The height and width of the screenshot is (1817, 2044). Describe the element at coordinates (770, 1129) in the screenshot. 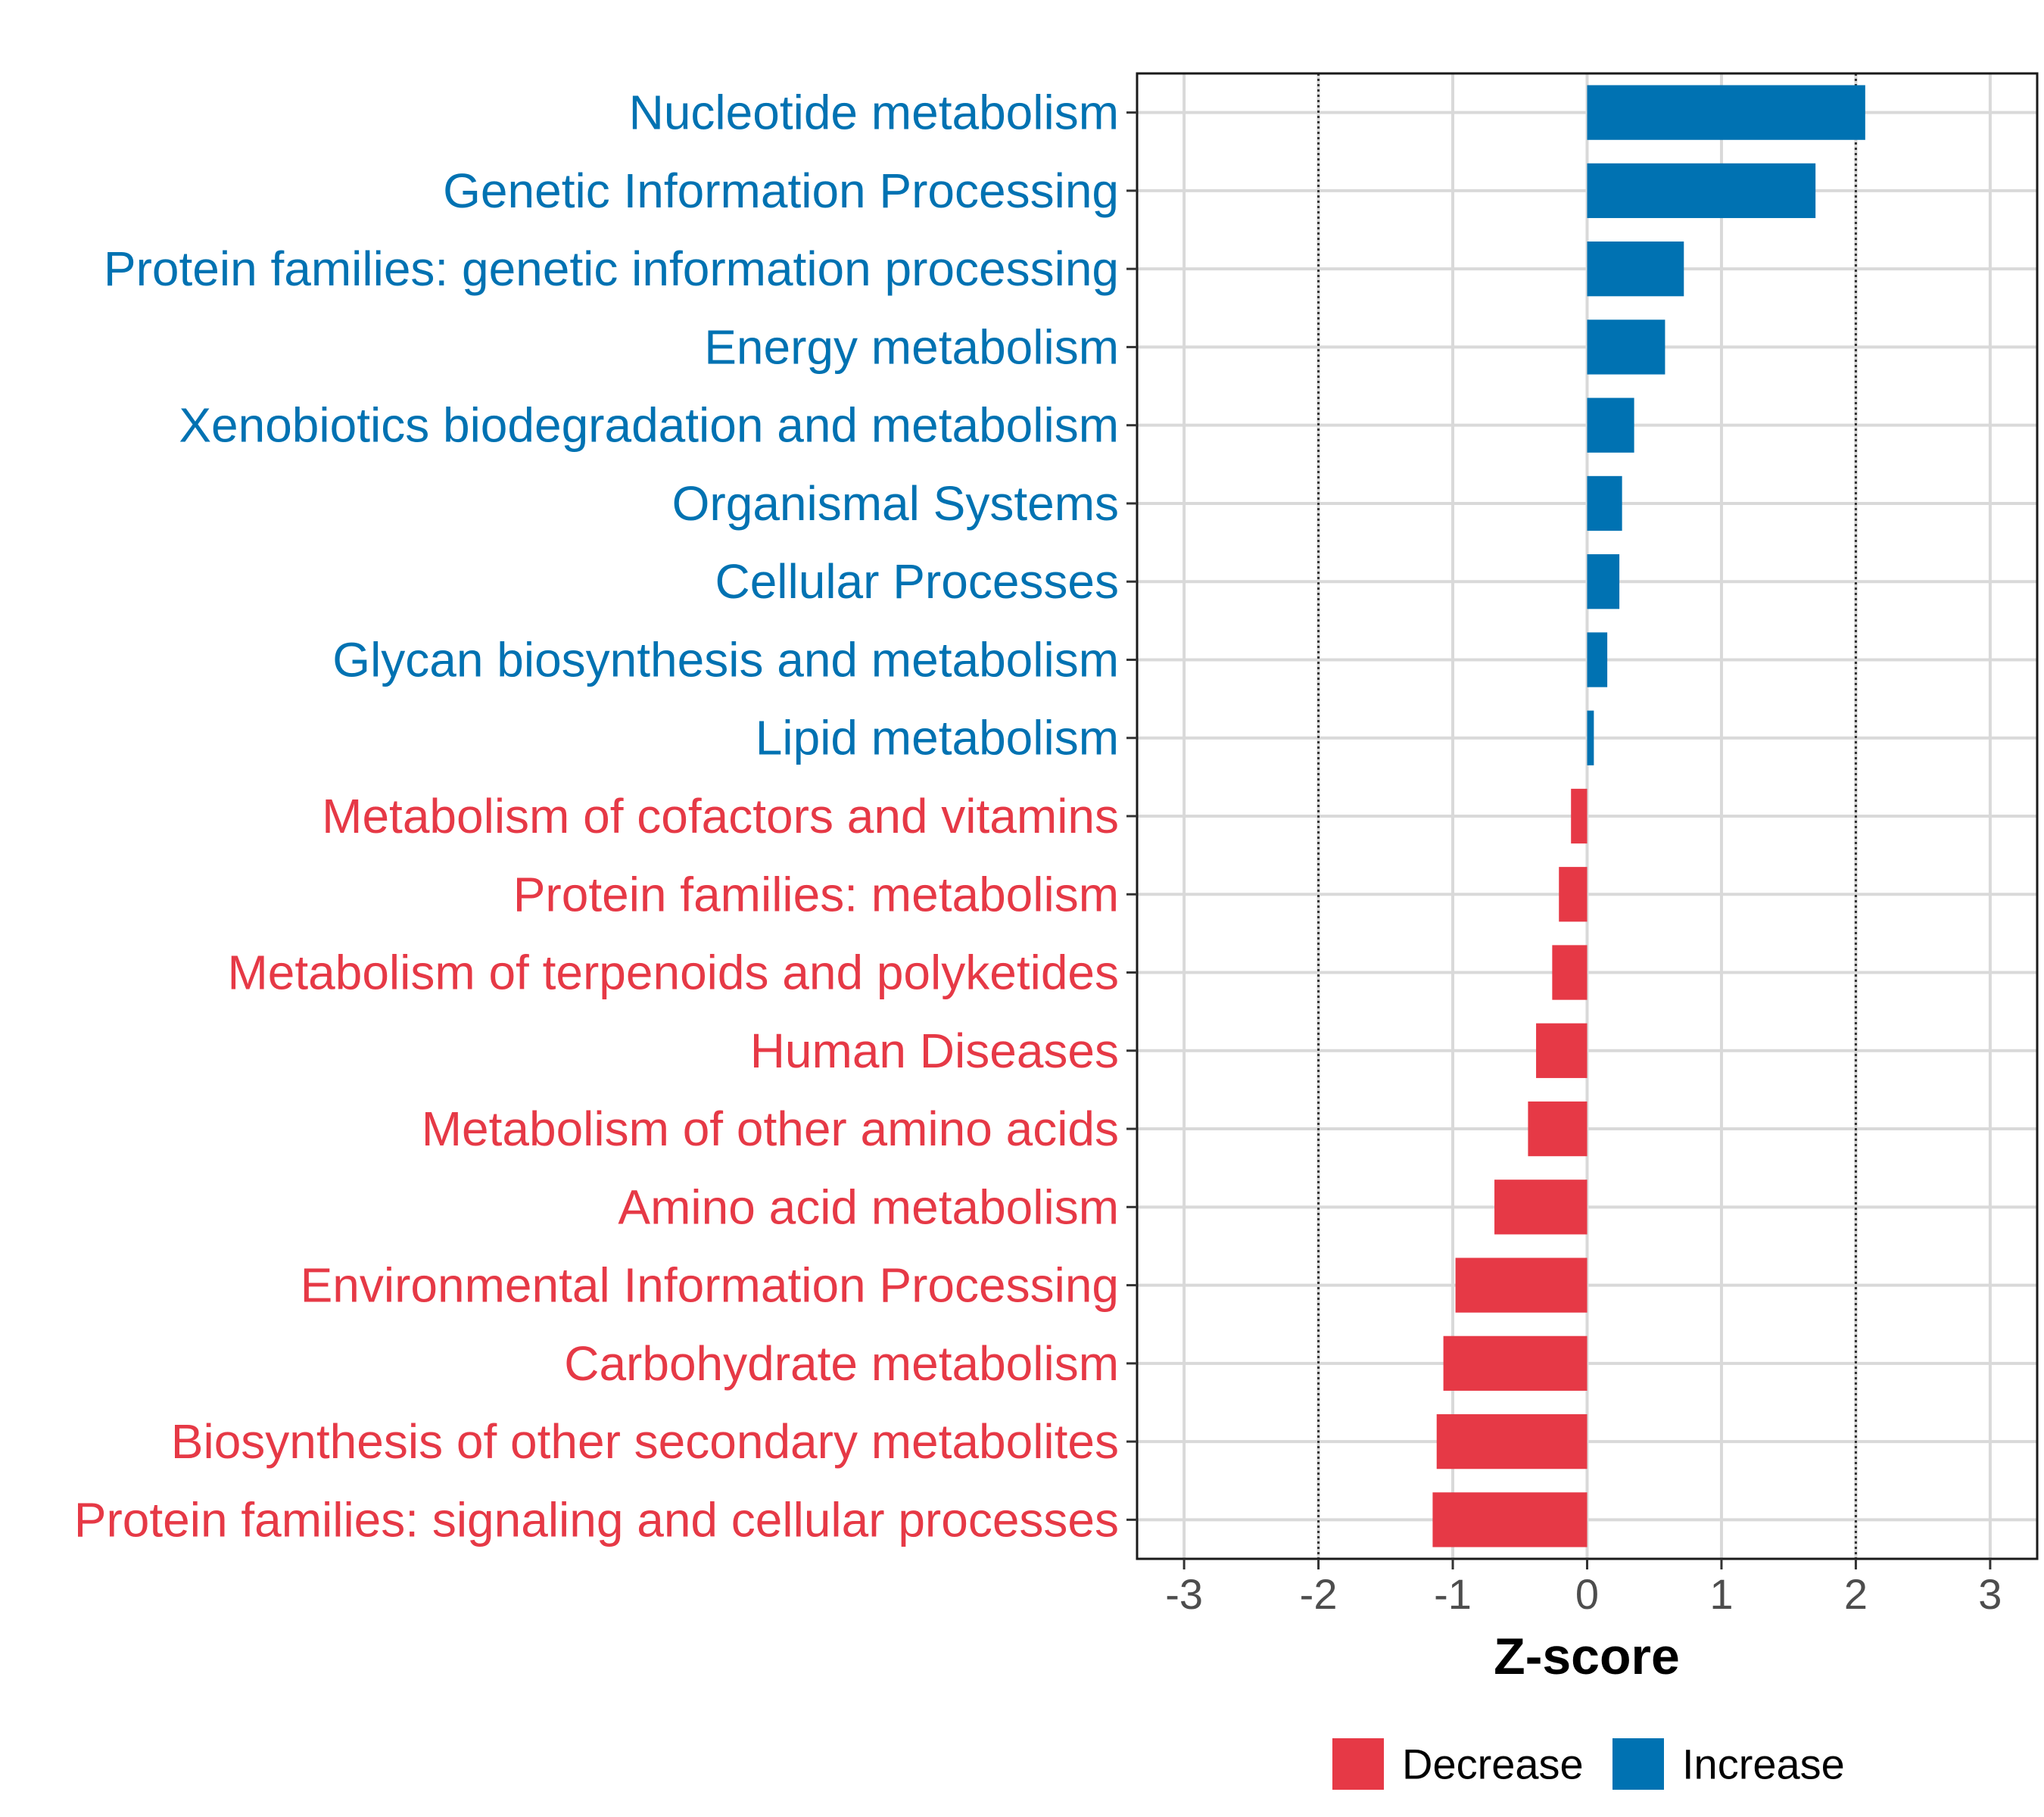

I see `category-label: Metabolism of other amino acids` at that location.